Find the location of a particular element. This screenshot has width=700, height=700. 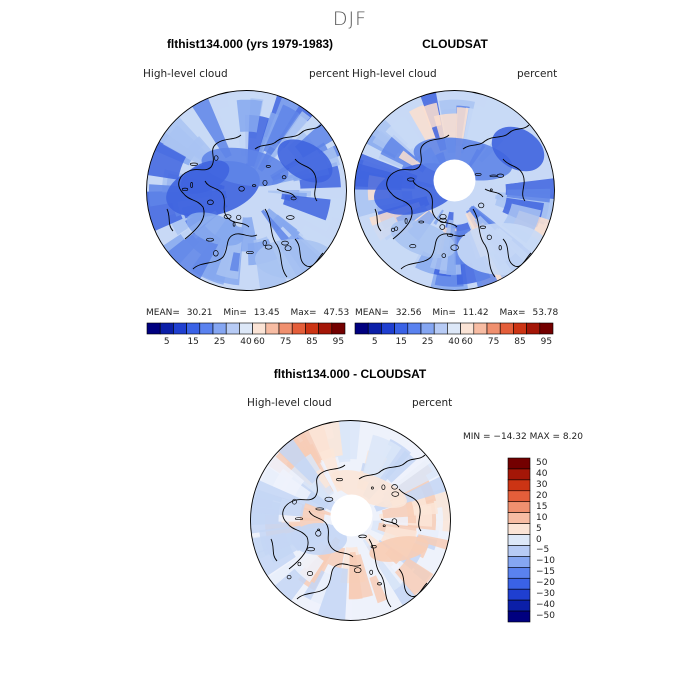

colorbar-tick-label: 0 is located at coordinates (539, 539).